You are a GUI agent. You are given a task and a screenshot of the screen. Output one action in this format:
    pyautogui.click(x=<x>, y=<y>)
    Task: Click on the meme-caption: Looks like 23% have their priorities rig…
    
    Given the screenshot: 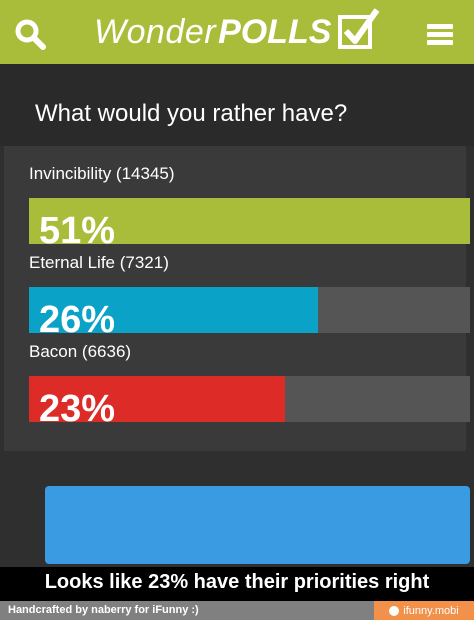 What is the action you would take?
    pyautogui.click(x=237, y=584)
    